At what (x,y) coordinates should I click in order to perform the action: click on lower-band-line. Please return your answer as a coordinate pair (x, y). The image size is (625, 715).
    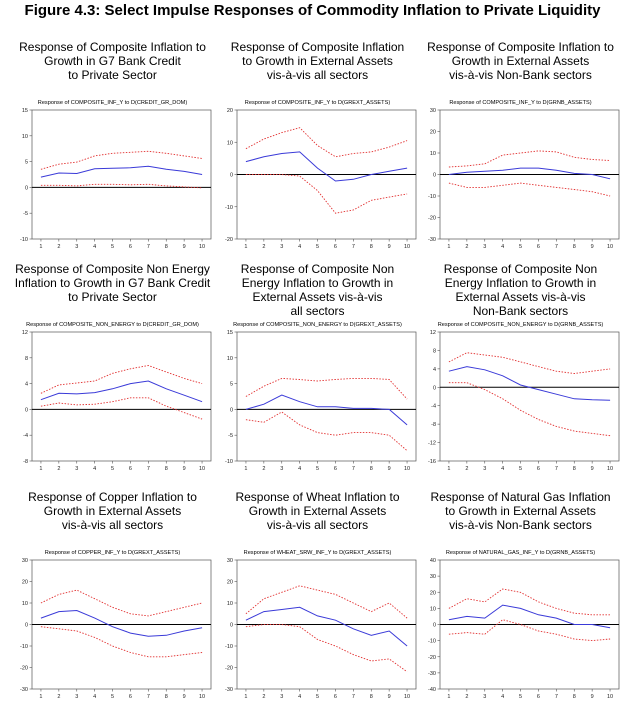
    Looking at the image, I should click on (326, 194).